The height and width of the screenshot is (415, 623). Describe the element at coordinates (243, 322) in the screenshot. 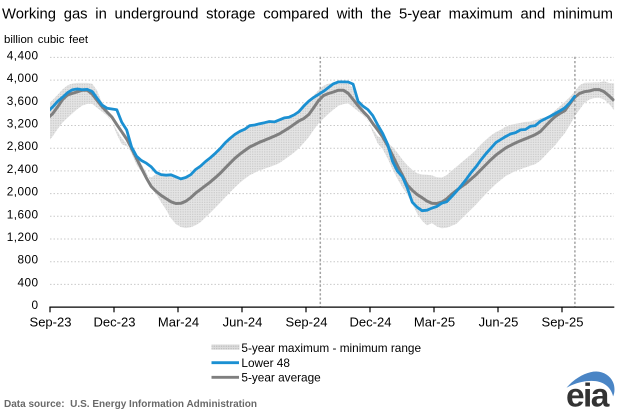

I see `svg-text: Jun-24` at that location.